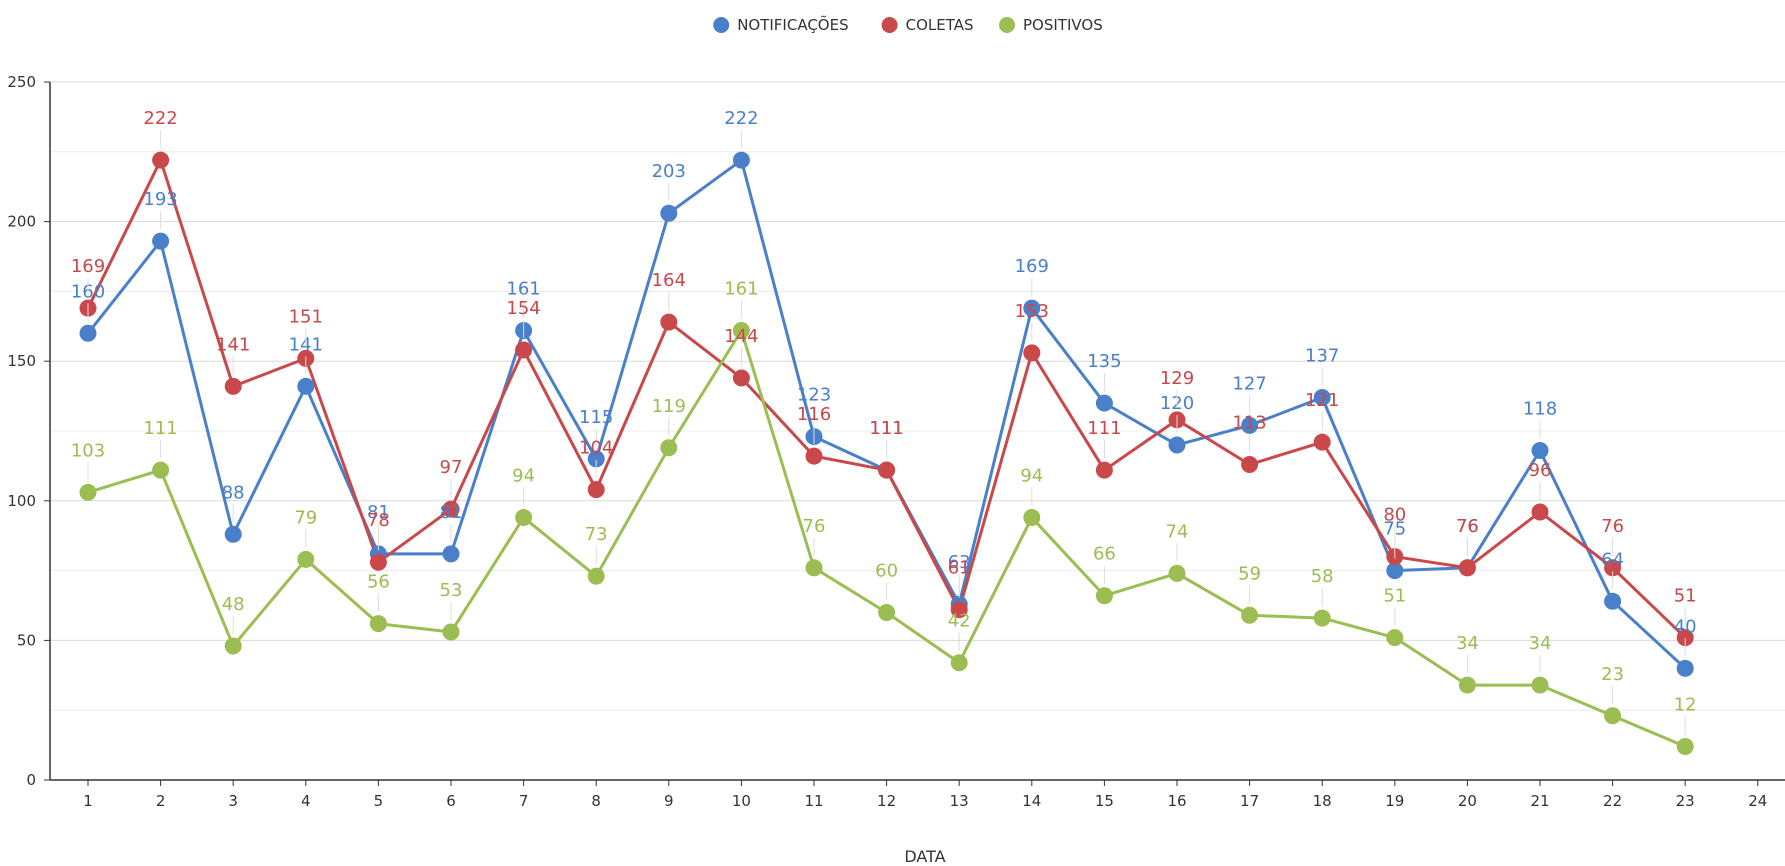  I want to click on data-label-notificacoes: 64, so click(1612, 559).